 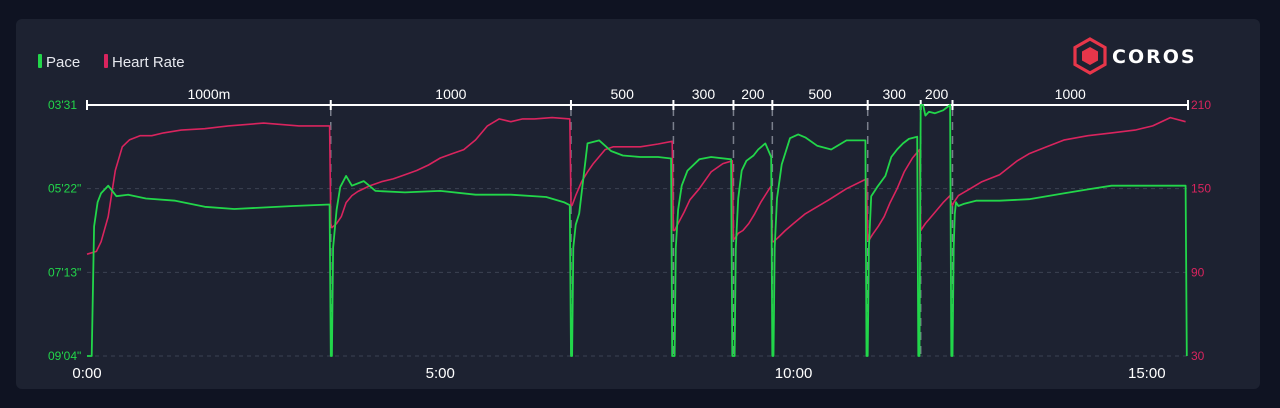 What do you see at coordinates (637, 98) in the screenshot?
I see `interval-bar: 1000m 1000 500 300 200 500 300 200 1000` at bounding box center [637, 98].